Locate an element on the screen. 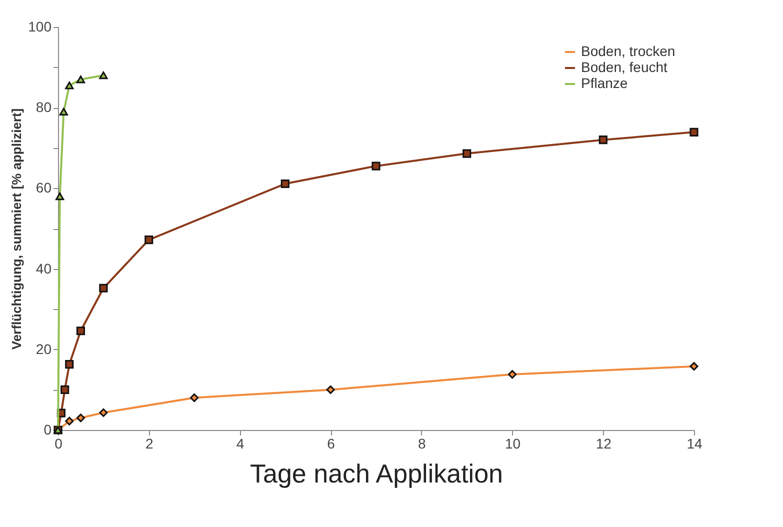  legend-label: Boden, trocken is located at coordinates (628, 51).